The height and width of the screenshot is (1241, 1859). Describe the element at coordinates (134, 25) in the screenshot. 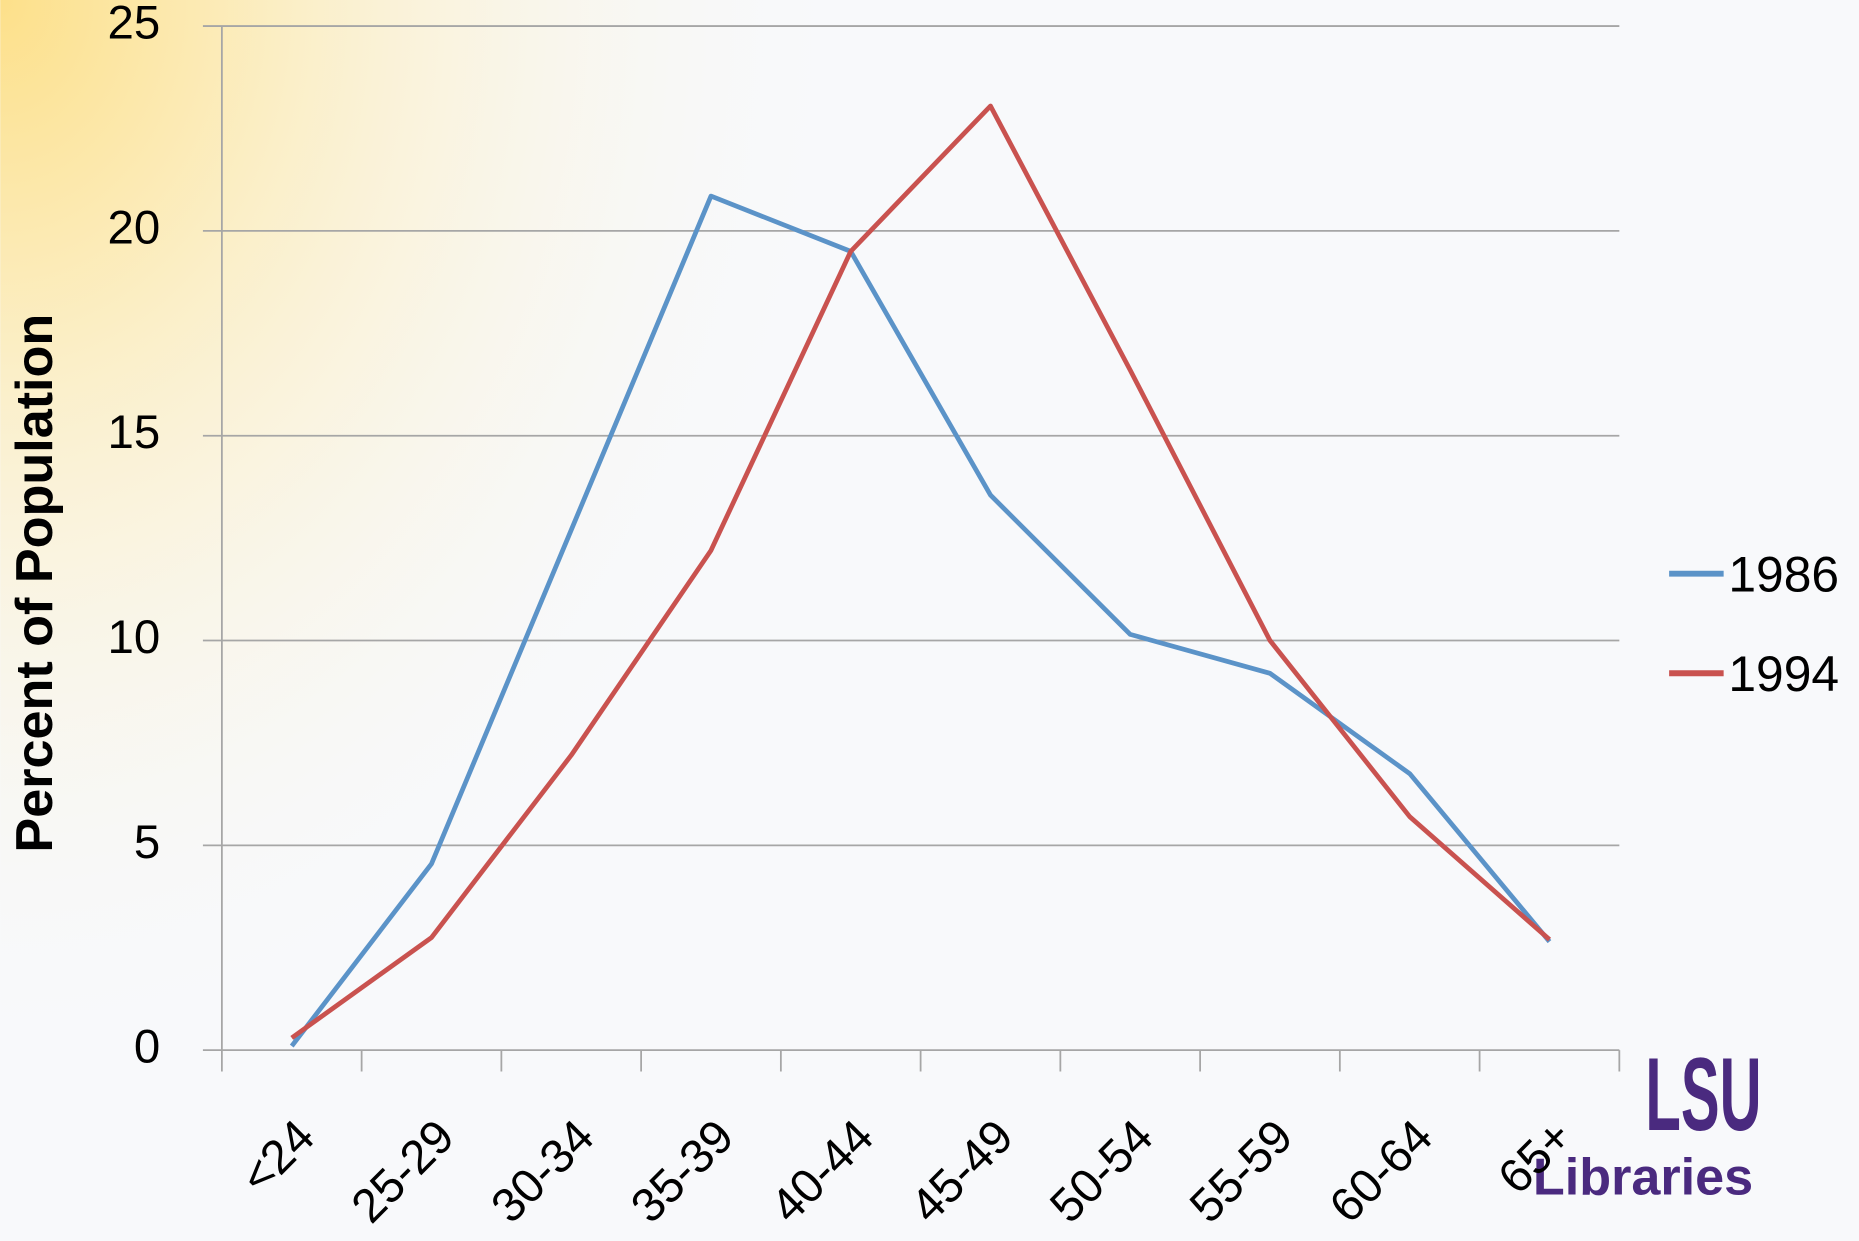

I see `y-tick-label: 25` at that location.